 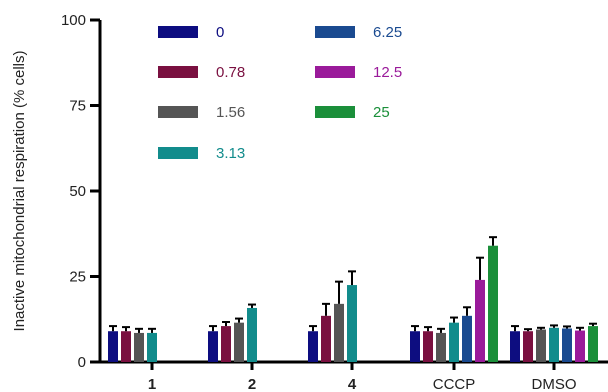 What do you see at coordinates (139, 347) in the screenshot?
I see `bar-1-1.56` at bounding box center [139, 347].